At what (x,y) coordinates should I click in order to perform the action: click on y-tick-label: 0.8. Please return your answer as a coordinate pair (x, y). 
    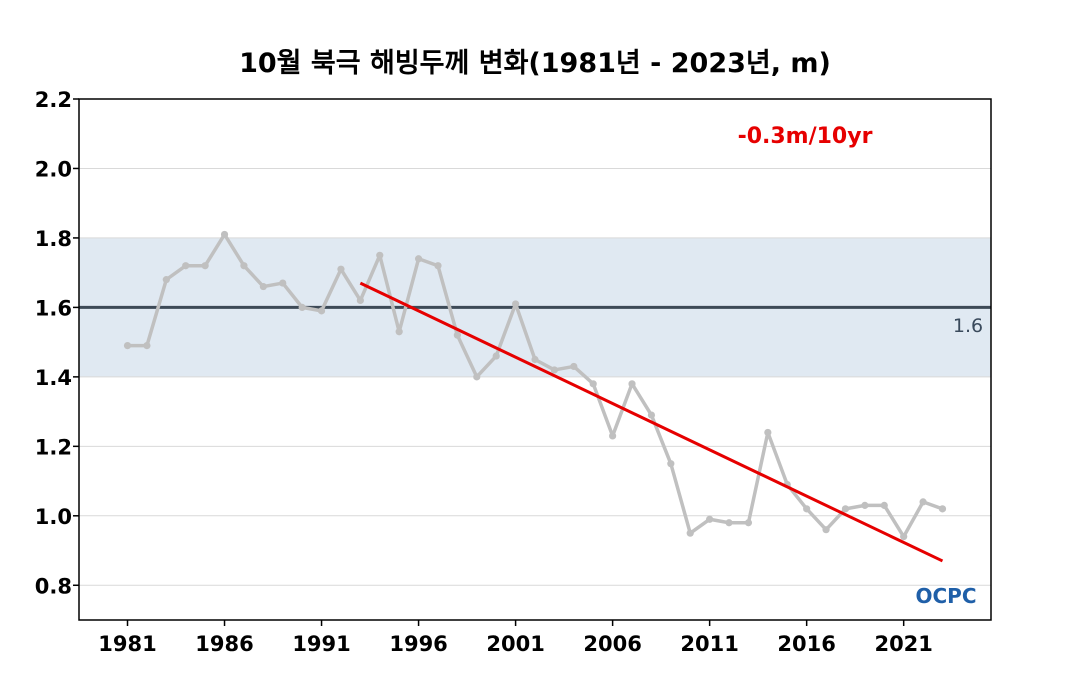
    Looking at the image, I should click on (53, 586).